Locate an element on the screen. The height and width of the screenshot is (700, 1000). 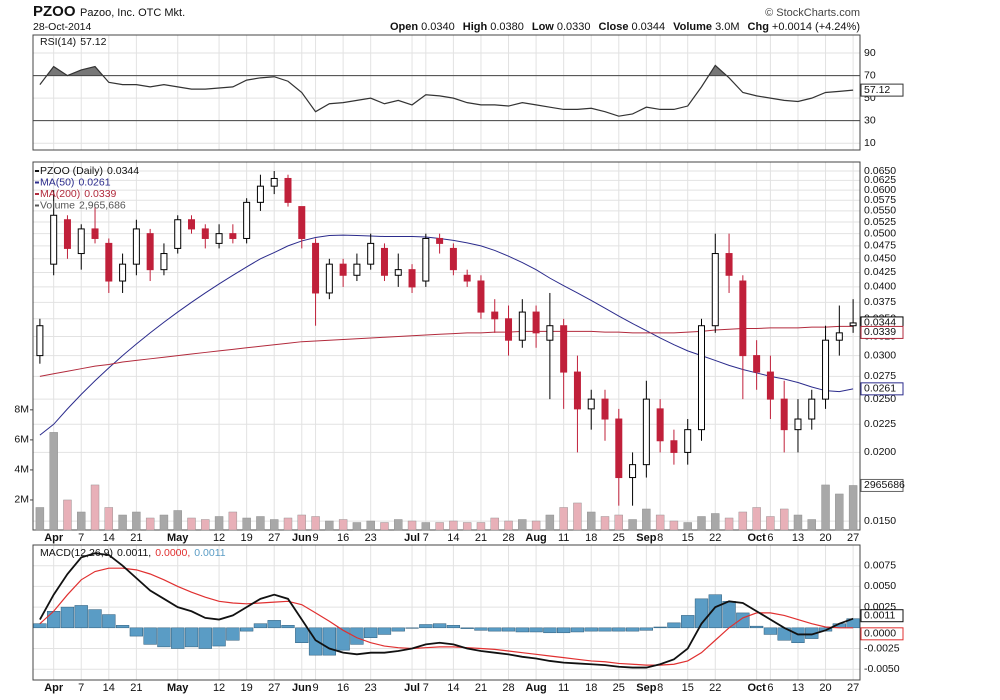
date: 28-Oct-2014 is located at coordinates (62, 27).